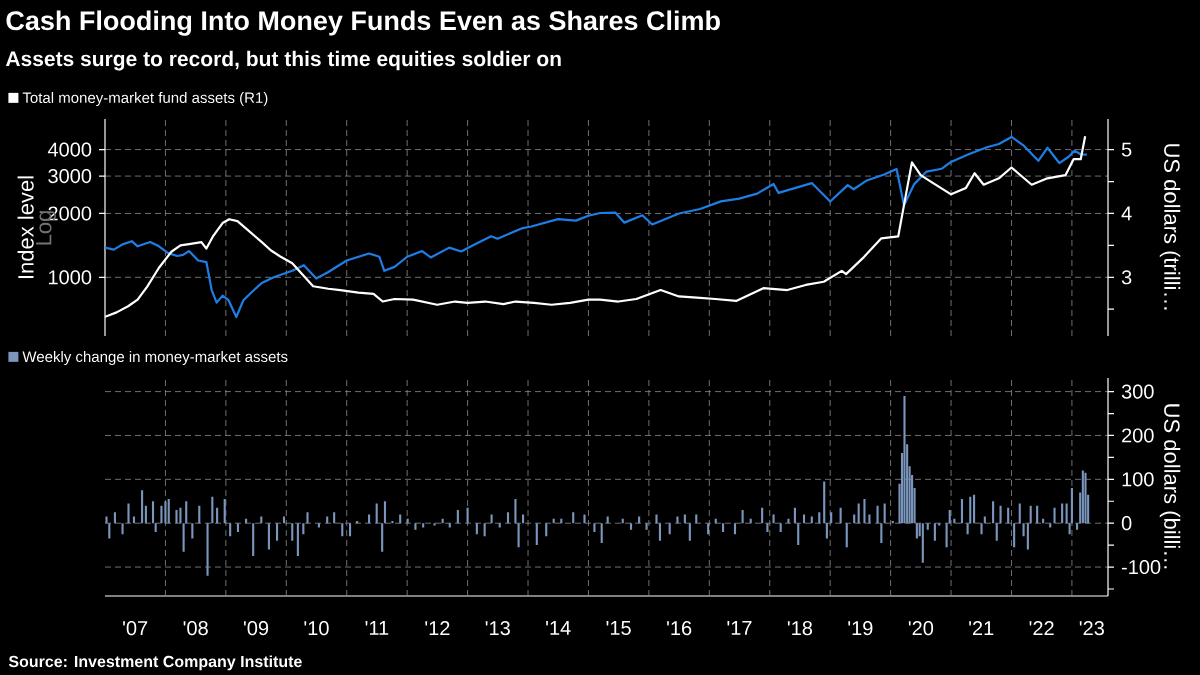 Image resolution: width=1200 pixels, height=675 pixels. I want to click on x-tick-label: '20, so click(921, 628).